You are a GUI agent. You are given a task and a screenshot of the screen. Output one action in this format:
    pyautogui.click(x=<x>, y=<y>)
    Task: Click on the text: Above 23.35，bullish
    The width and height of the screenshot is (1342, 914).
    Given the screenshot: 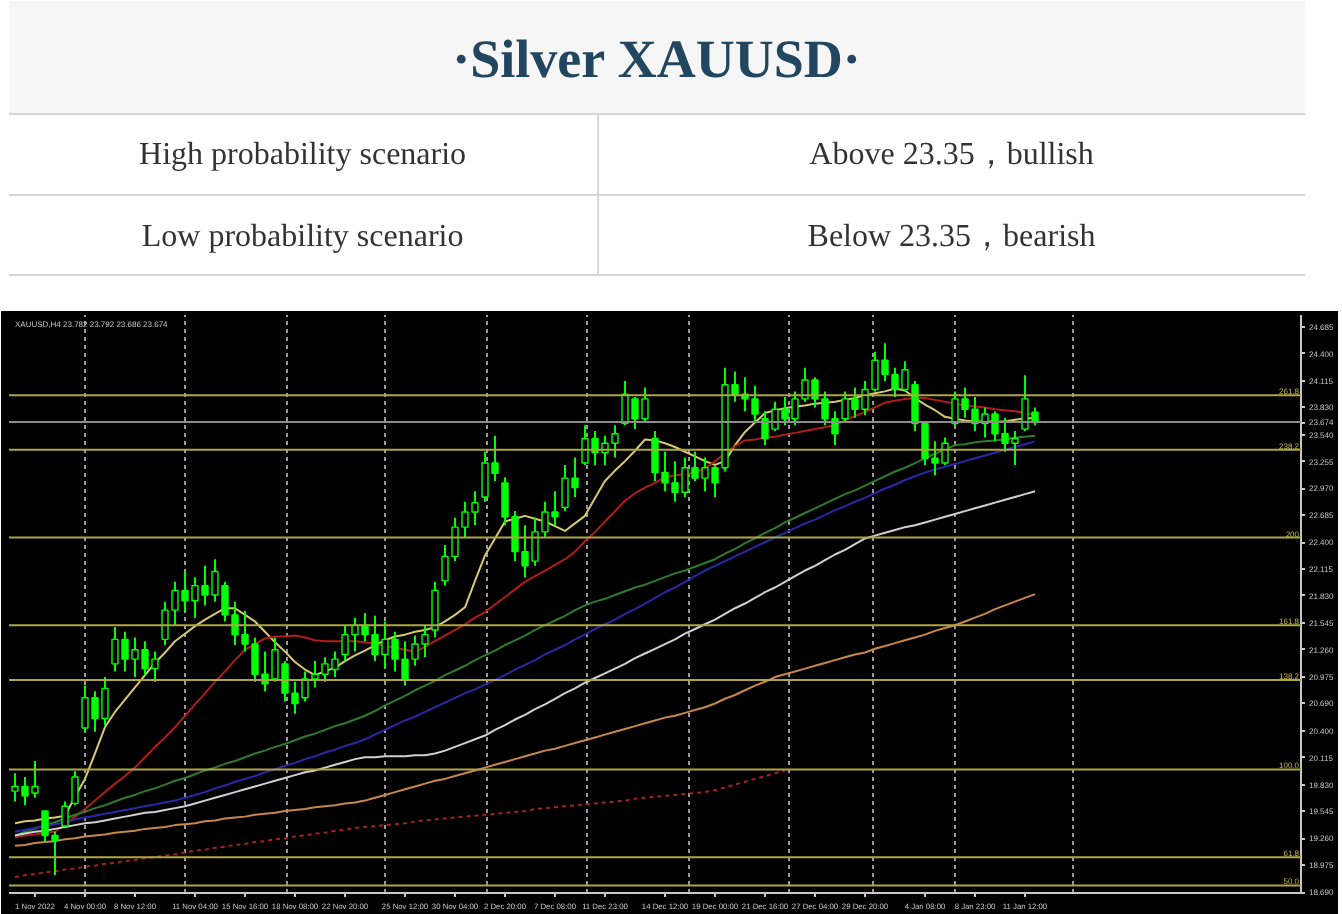 What is the action you would take?
    pyautogui.click(x=951, y=155)
    